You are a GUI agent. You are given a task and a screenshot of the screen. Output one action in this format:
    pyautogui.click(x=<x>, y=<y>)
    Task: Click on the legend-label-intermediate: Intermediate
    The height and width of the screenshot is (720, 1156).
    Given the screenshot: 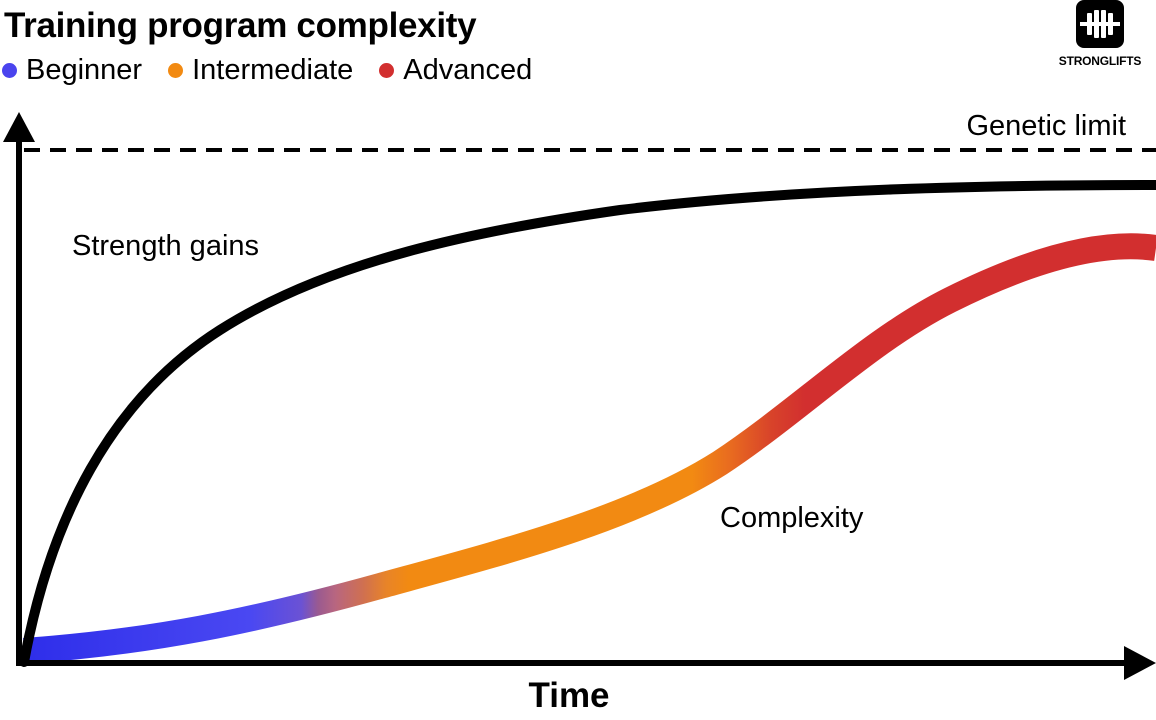 What is the action you would take?
    pyautogui.click(x=273, y=70)
    